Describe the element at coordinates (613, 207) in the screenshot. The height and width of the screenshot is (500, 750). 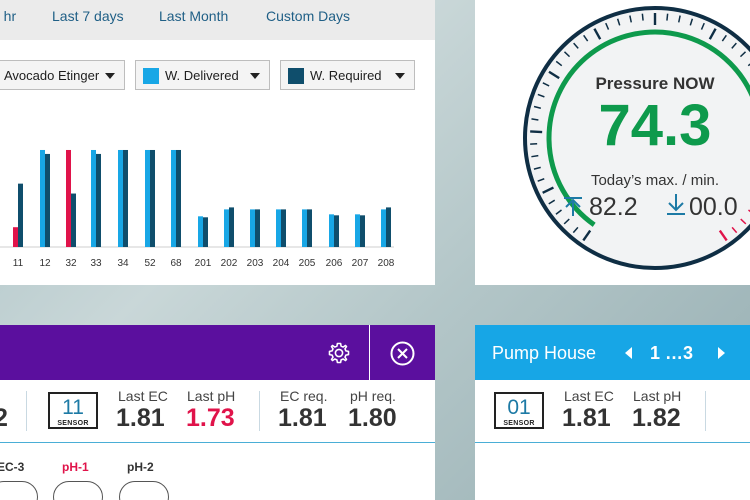
I see `gauge-max-value: 82.2` at that location.